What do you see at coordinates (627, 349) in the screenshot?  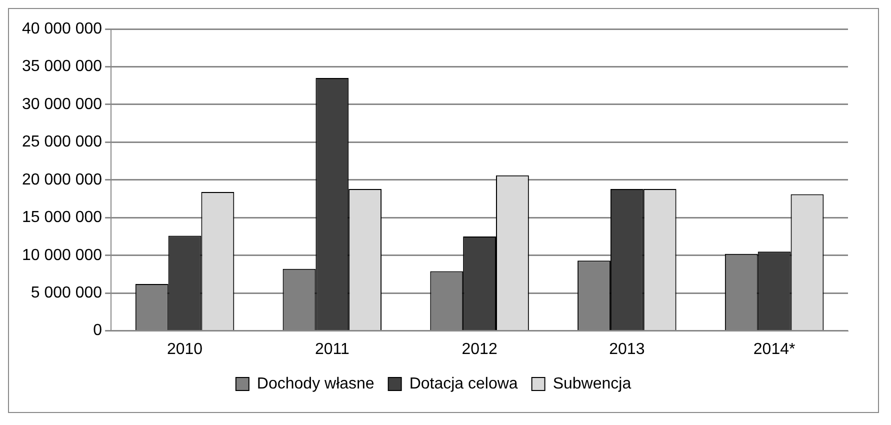 I see `x-tick-label: 2013` at bounding box center [627, 349].